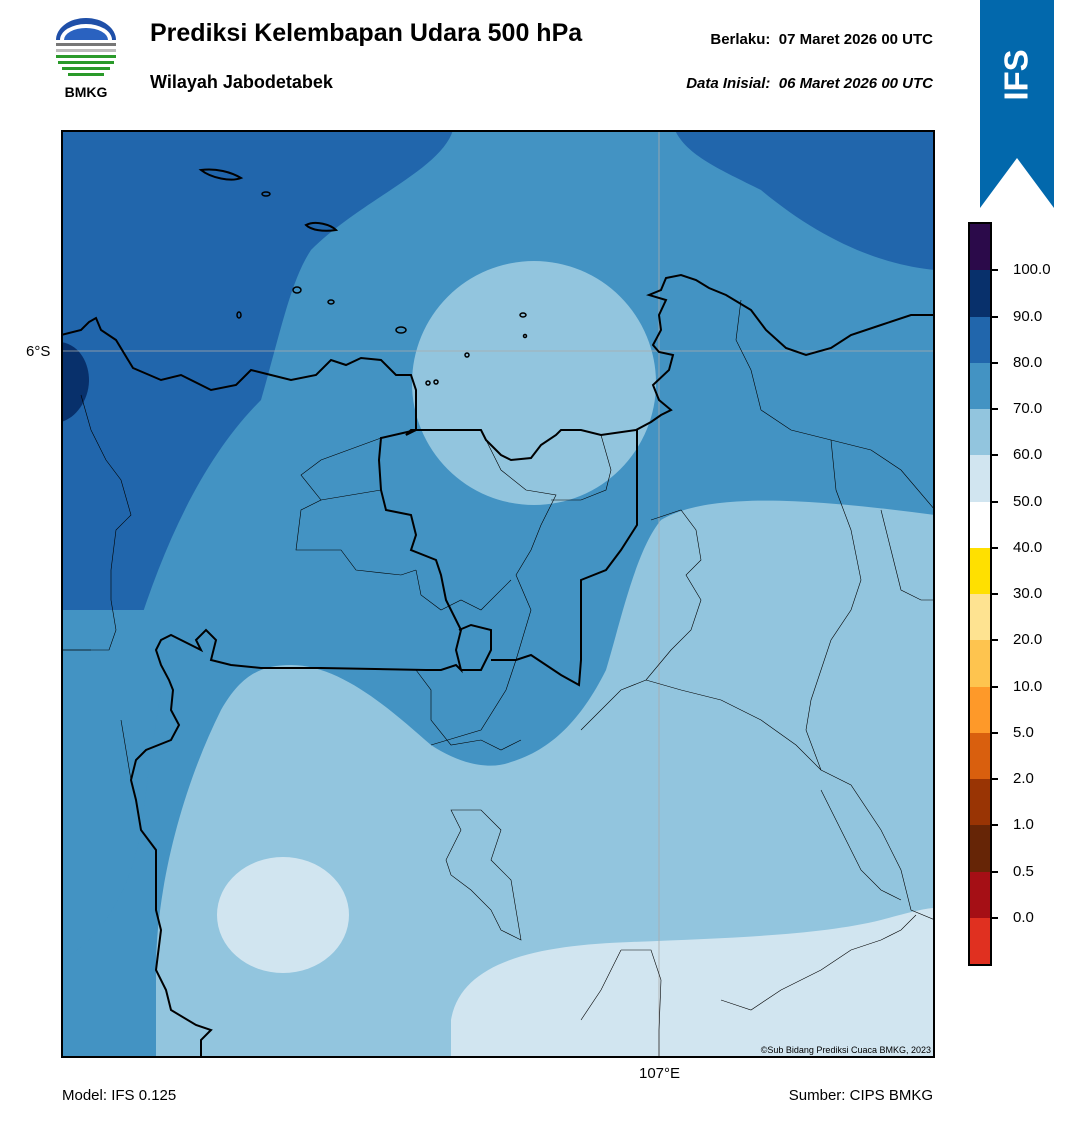 This screenshot has width=1081, height=1128. What do you see at coordinates (121, 785) in the screenshot?
I see `rh-band-70-80-west` at bounding box center [121, 785].